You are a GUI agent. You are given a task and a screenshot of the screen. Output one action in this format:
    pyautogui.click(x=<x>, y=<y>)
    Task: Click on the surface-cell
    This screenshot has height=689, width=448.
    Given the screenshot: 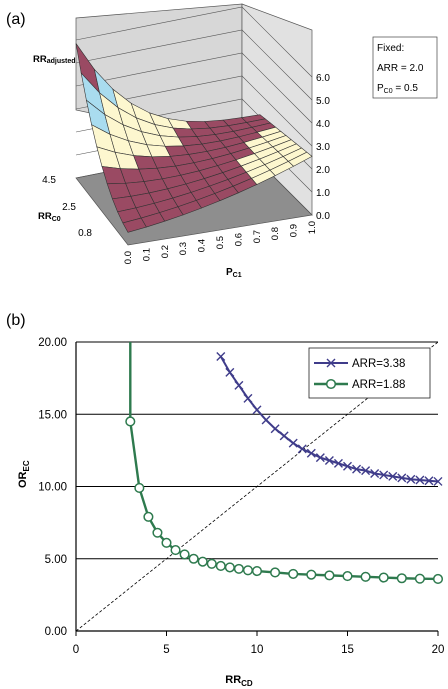 What is the action you would take?
    pyautogui.click(x=300, y=159)
    